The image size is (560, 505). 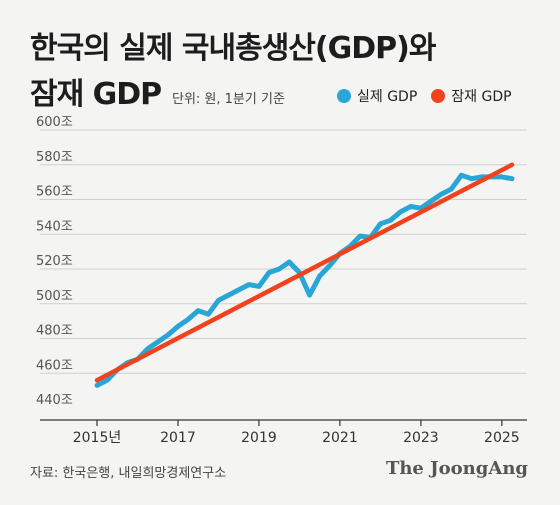 What do you see at coordinates (421, 438) in the screenshot?
I see `x-tick-label: 2023` at bounding box center [421, 438].